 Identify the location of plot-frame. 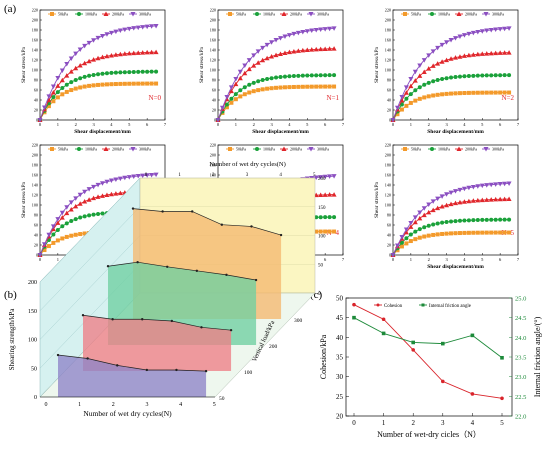
(102, 65).